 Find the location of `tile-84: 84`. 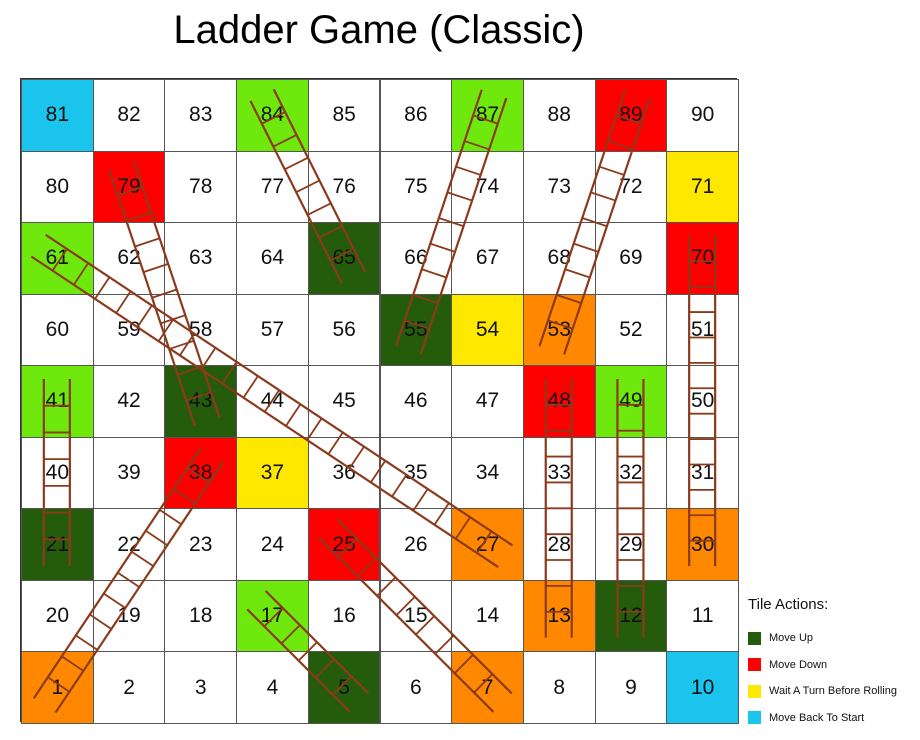

tile-84: 84 is located at coordinates (272, 115).